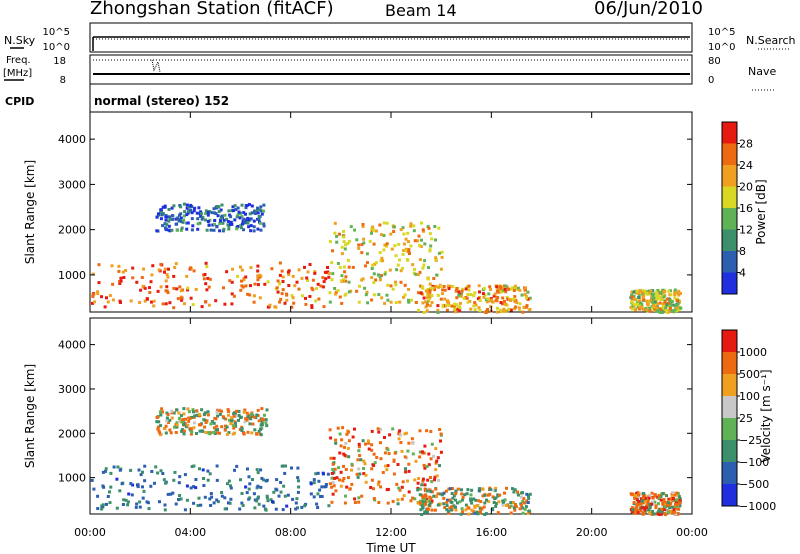 This screenshot has height=554, width=800. Describe the element at coordinates (729, 240) in the screenshot. I see `colorbar-segment` at that location.